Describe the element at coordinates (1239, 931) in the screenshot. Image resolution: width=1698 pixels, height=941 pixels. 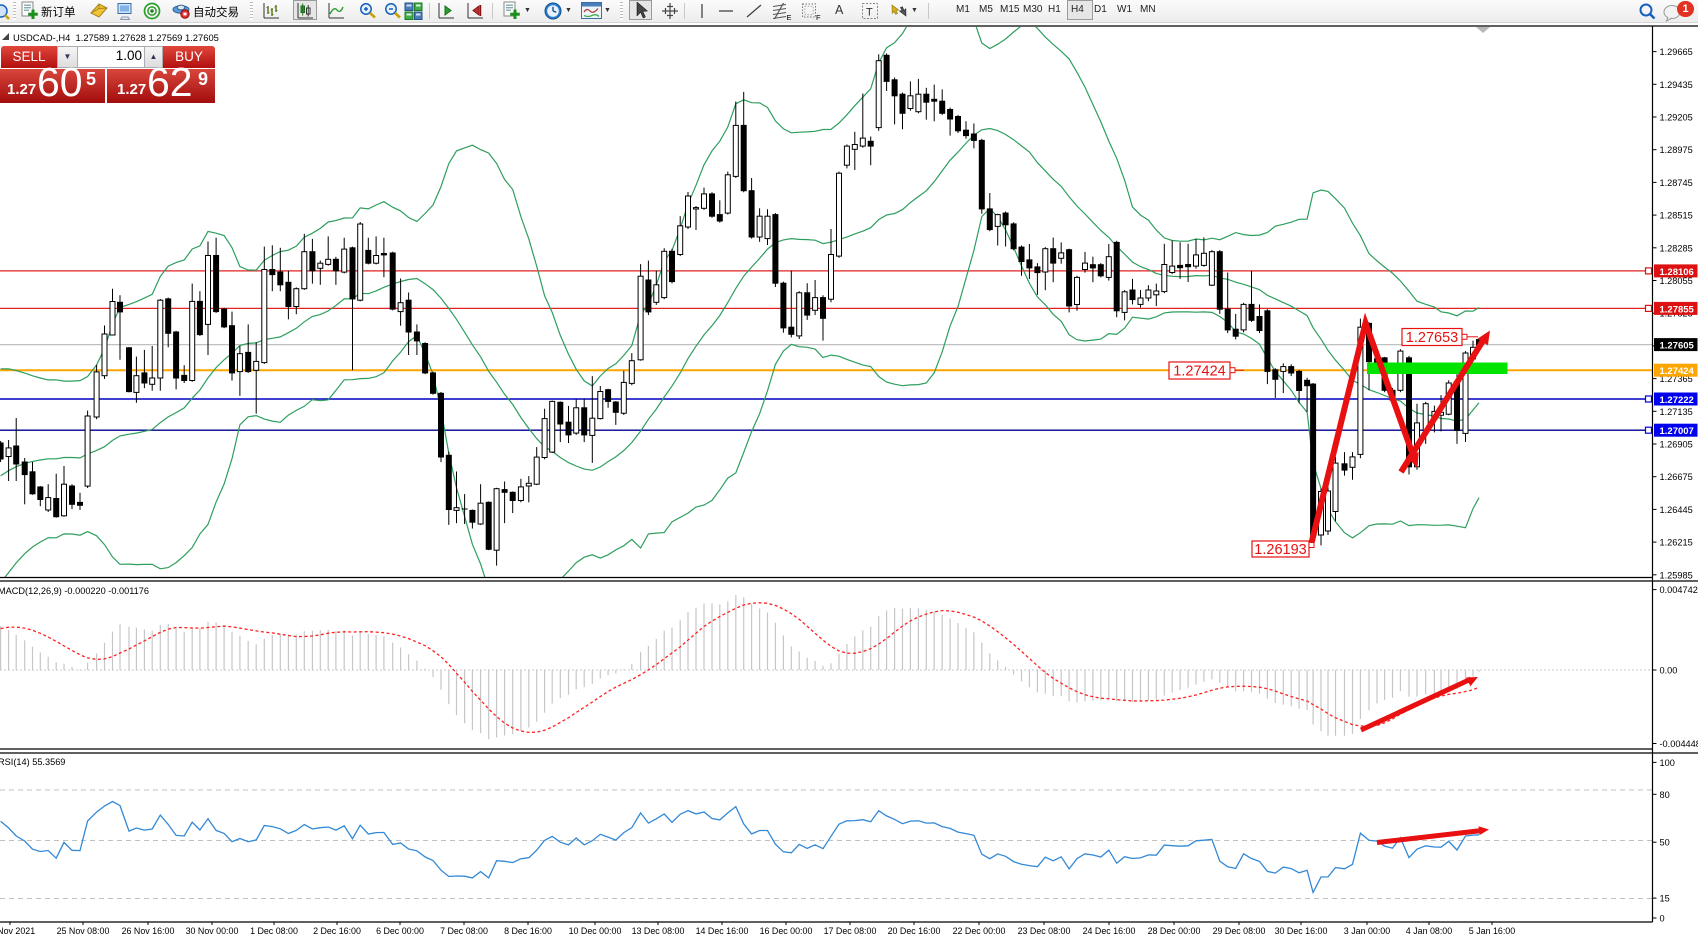
I see `svg-text: 29 Dec 08:00` at that location.